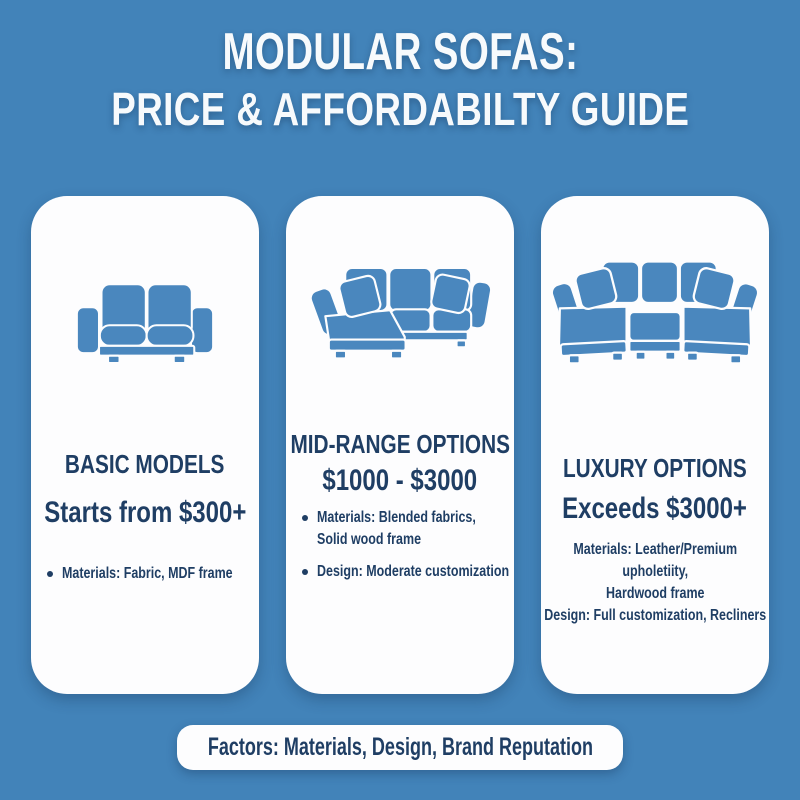  Describe the element at coordinates (145, 512) in the screenshot. I see `card-price: Starts from $300+` at that location.